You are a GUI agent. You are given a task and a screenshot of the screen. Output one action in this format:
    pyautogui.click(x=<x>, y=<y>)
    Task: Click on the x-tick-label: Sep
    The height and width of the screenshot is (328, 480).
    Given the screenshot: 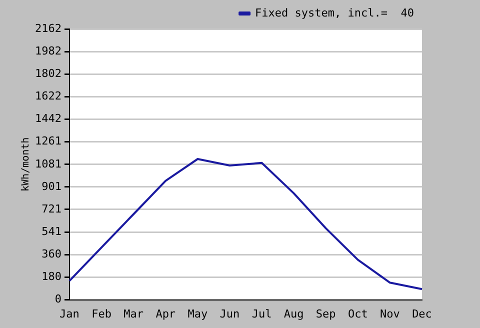 What is the action you would take?
    pyautogui.click(x=326, y=313)
    